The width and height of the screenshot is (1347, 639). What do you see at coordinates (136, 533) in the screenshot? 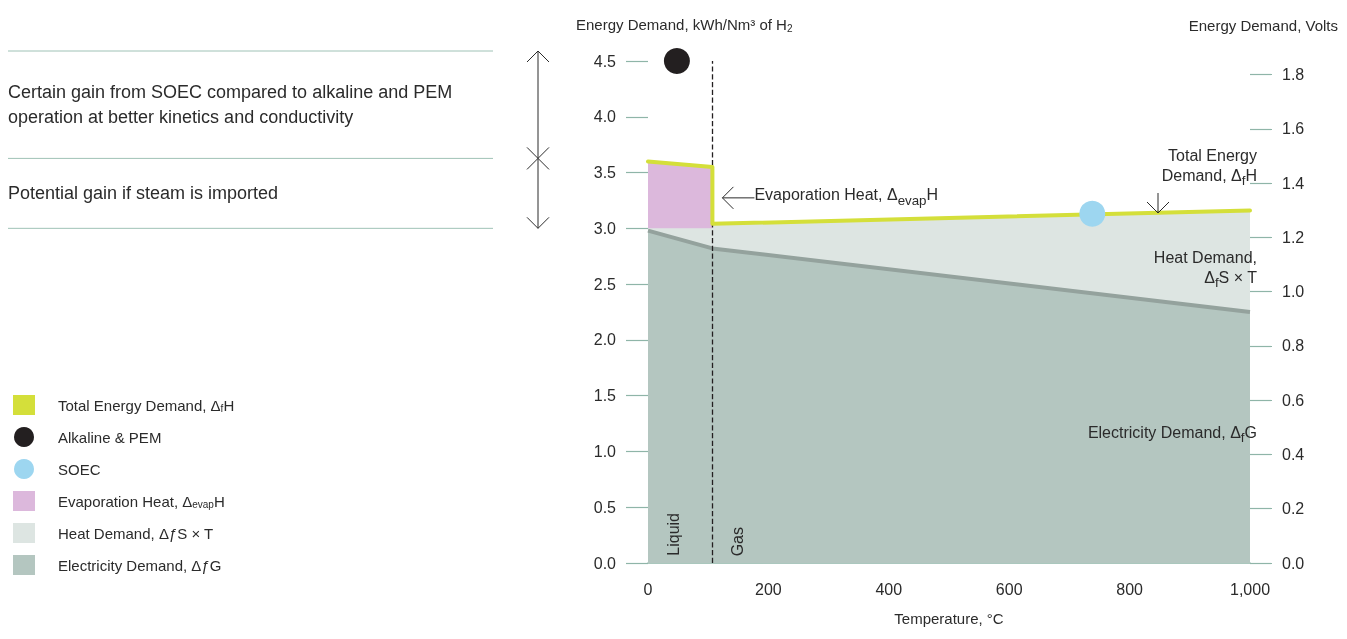
I see `legend-label: Heat Demand, ΔƒS × T` at bounding box center [136, 533].